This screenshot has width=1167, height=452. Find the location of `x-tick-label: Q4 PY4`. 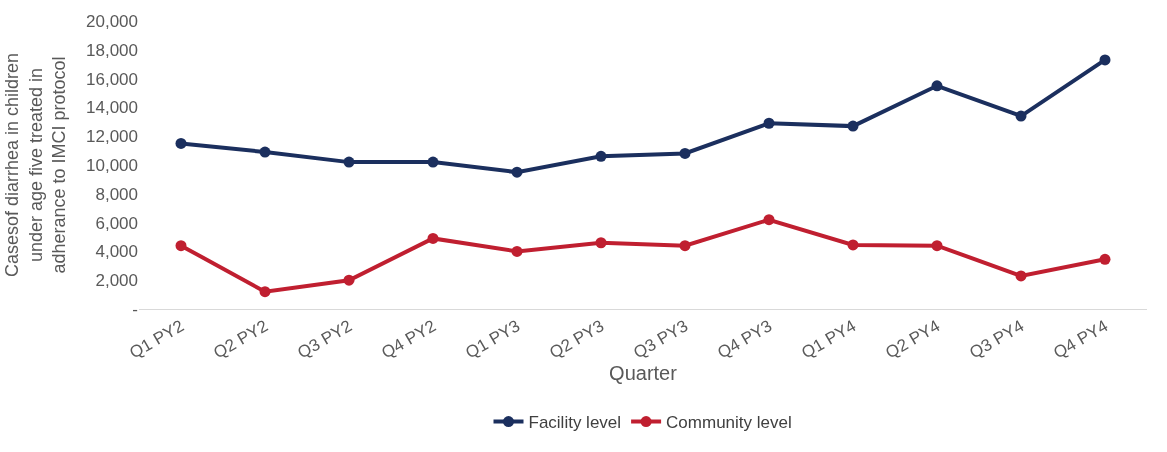

x-tick-label: Q4 PY4 is located at coordinates (1081, 339).